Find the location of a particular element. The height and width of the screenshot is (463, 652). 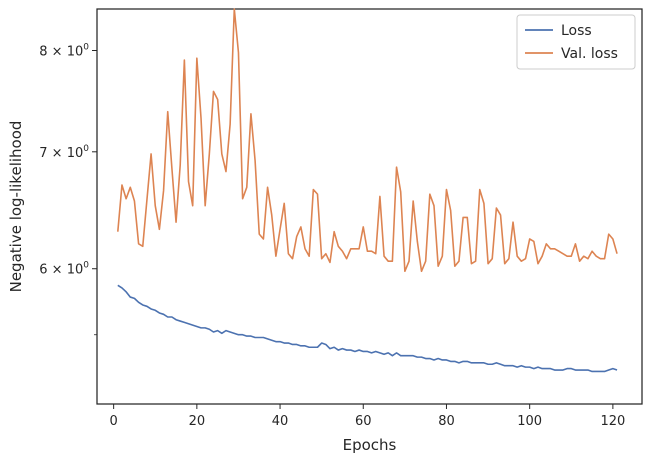

legend-label: Val. loss is located at coordinates (589, 54).